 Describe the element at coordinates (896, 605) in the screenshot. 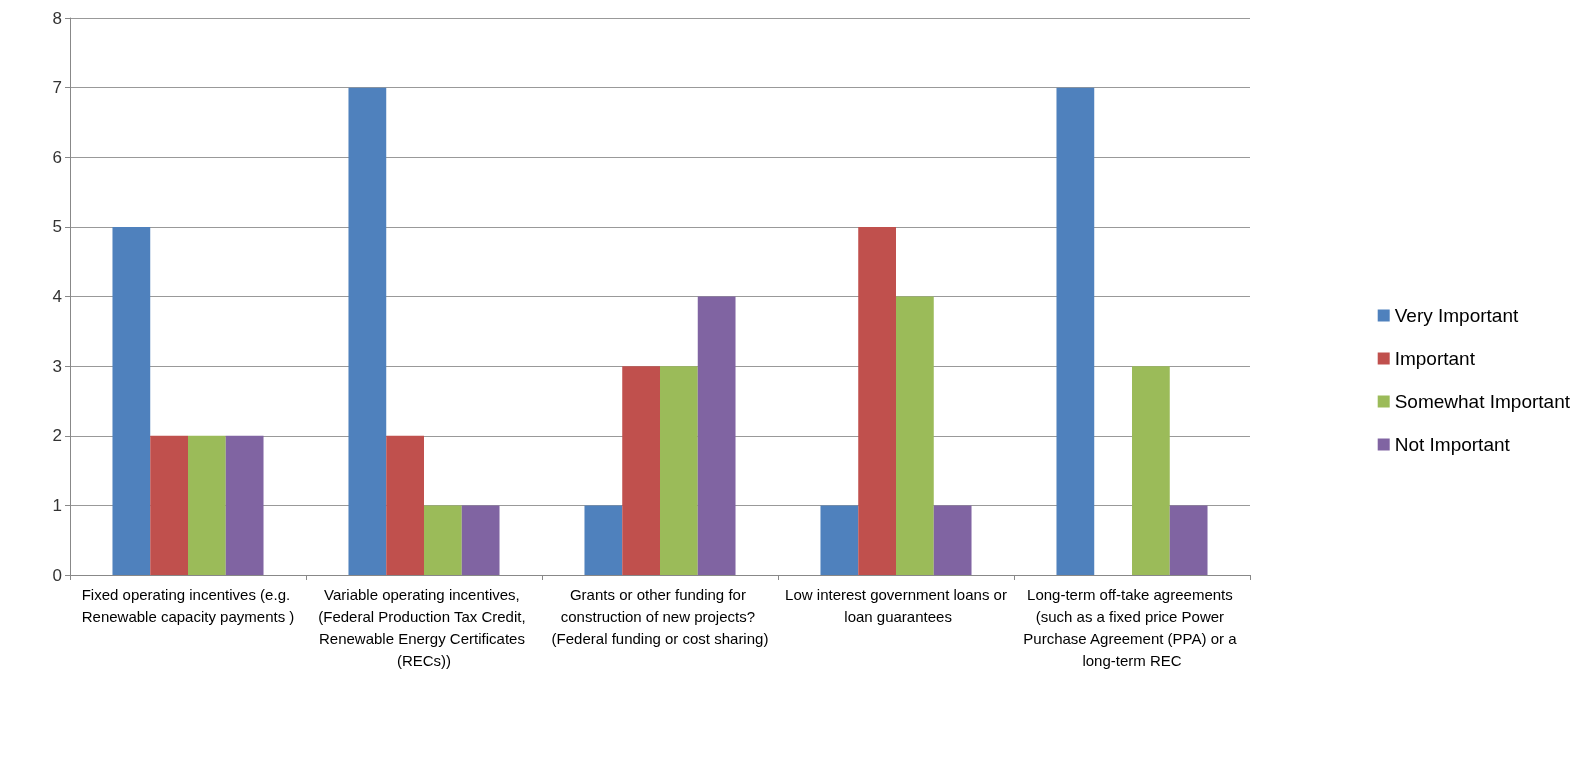

I see `x-tick-label: Low interest government loans or loan guarantees` at that location.